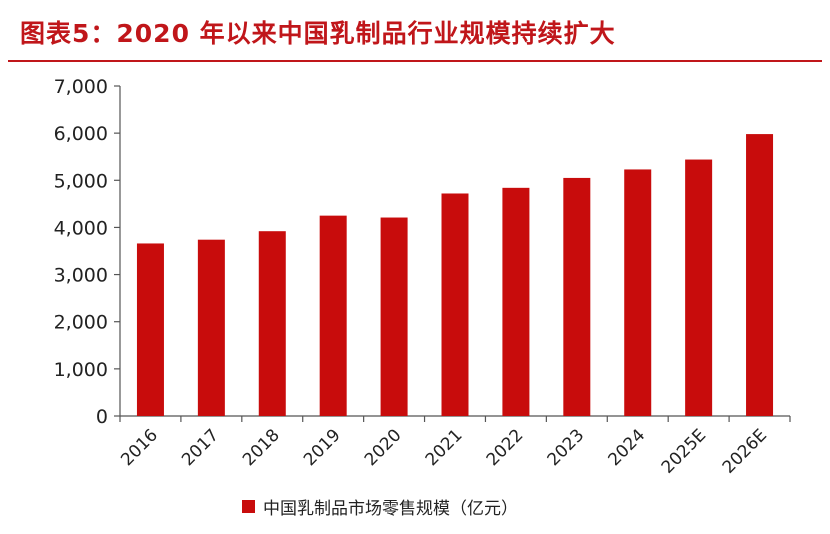 This screenshot has height=534, width=830. I want to click on bar-2023, so click(577, 296).